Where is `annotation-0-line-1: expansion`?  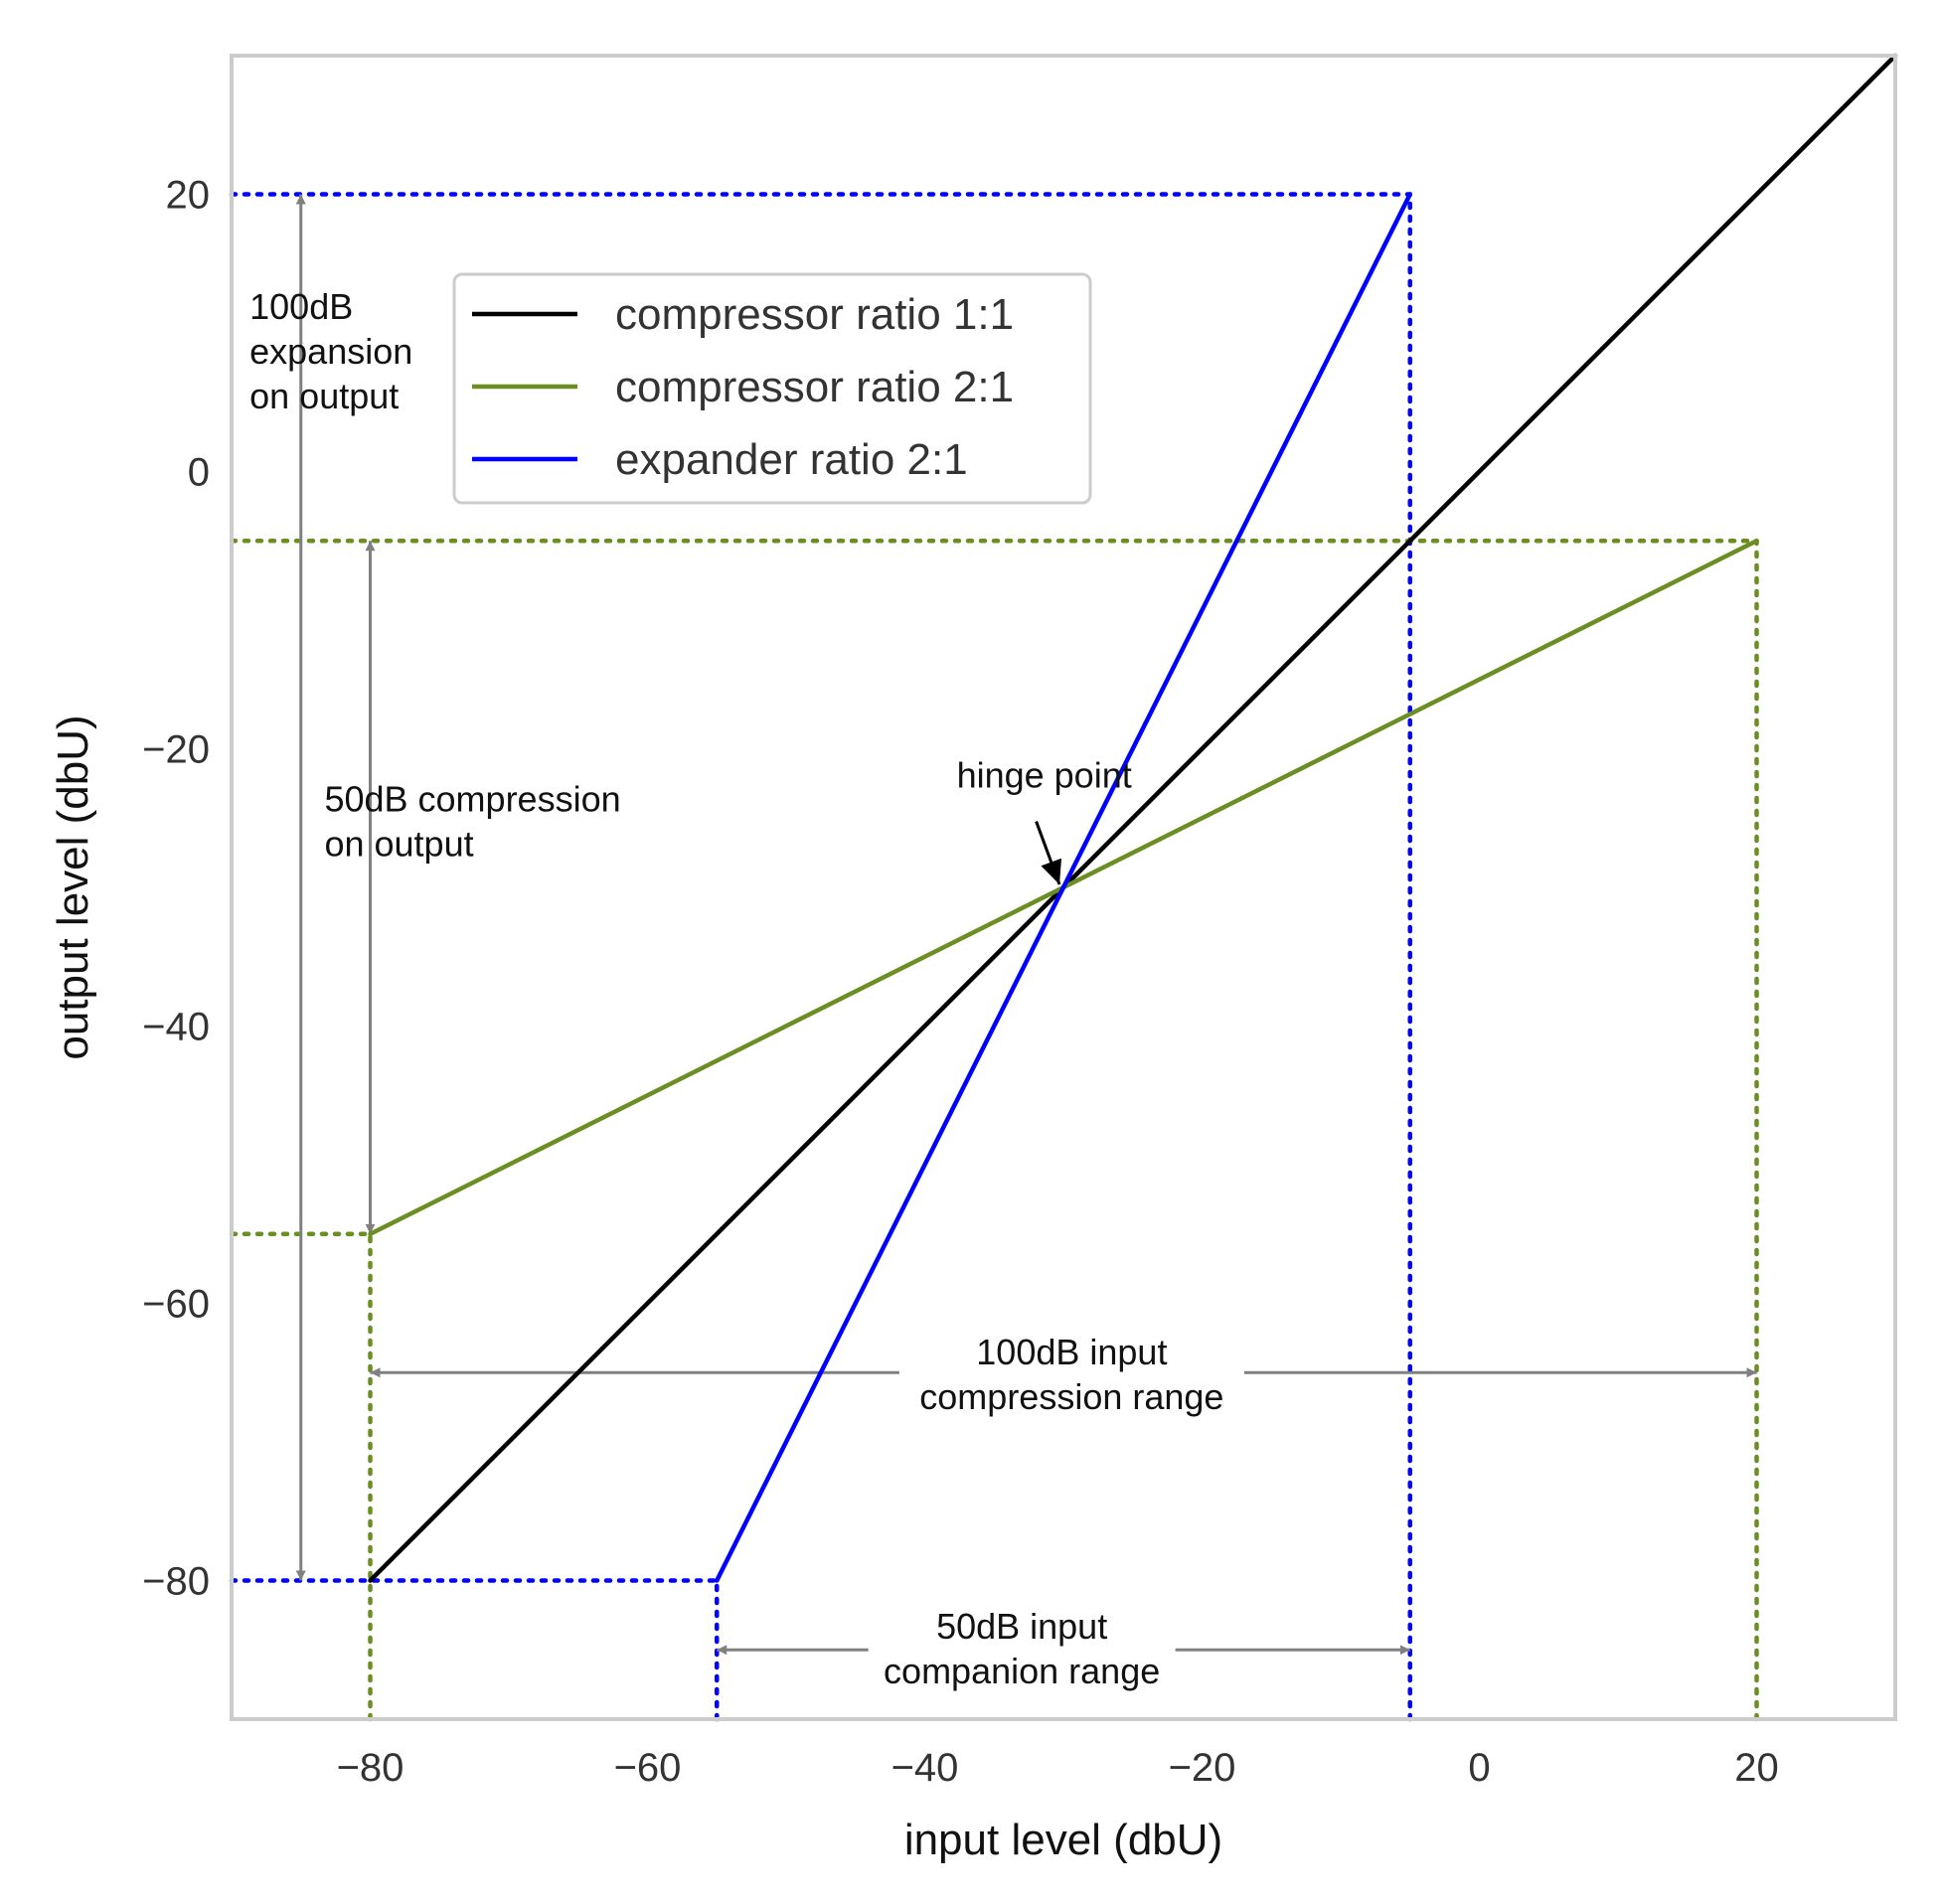 annotation-0-line-1: expansion is located at coordinates (330, 351).